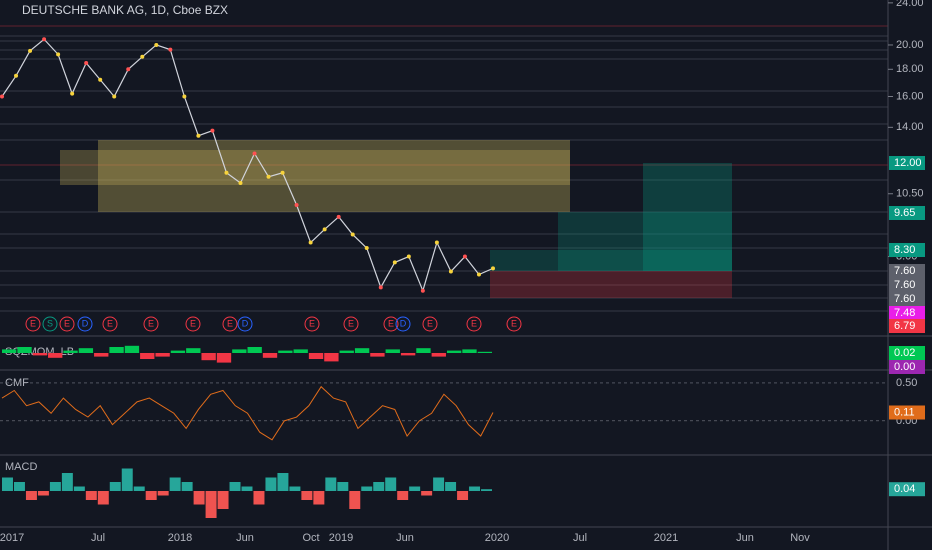 Image resolution: width=932 pixels, height=550 pixels. Describe the element at coordinates (910, 96) in the screenshot. I see `y-tick-label: 16.00` at that location.